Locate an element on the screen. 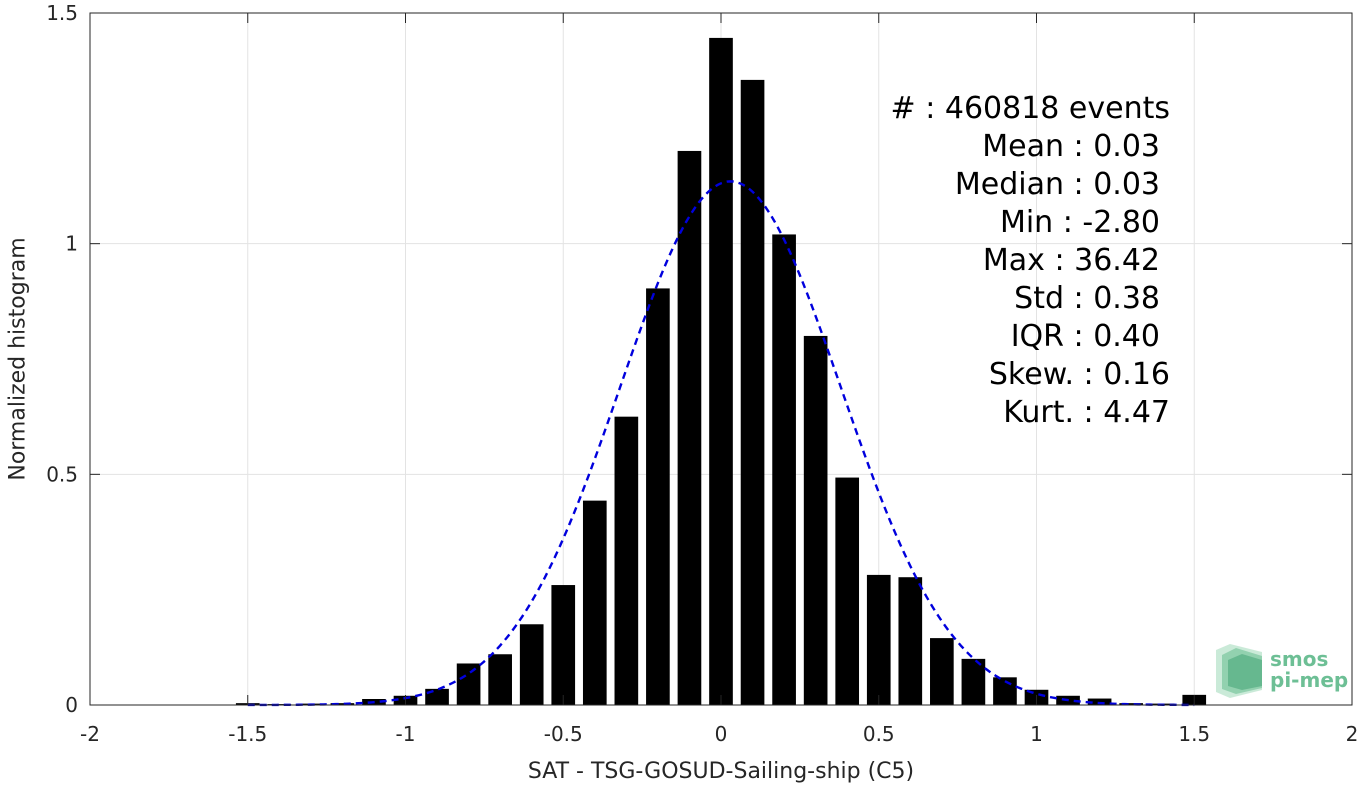  smos-pimep-logo: smos pi-mep is located at coordinates (1282, 671).